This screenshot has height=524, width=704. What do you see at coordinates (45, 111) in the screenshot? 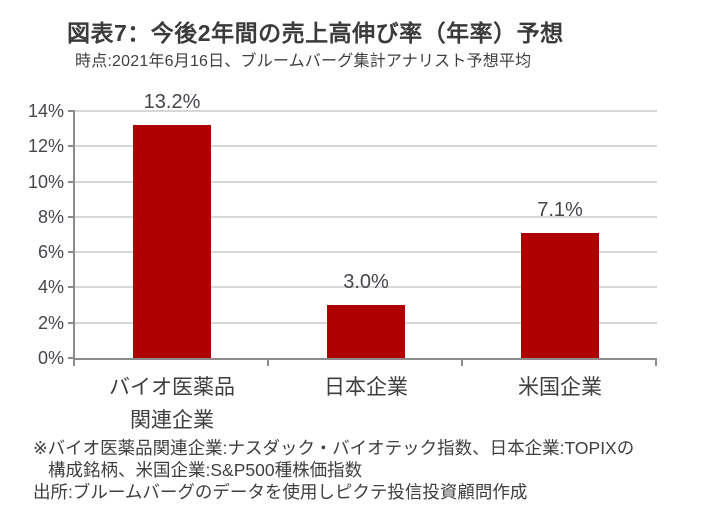
I see `y-axis-label-14pct: 14%` at bounding box center [45, 111].